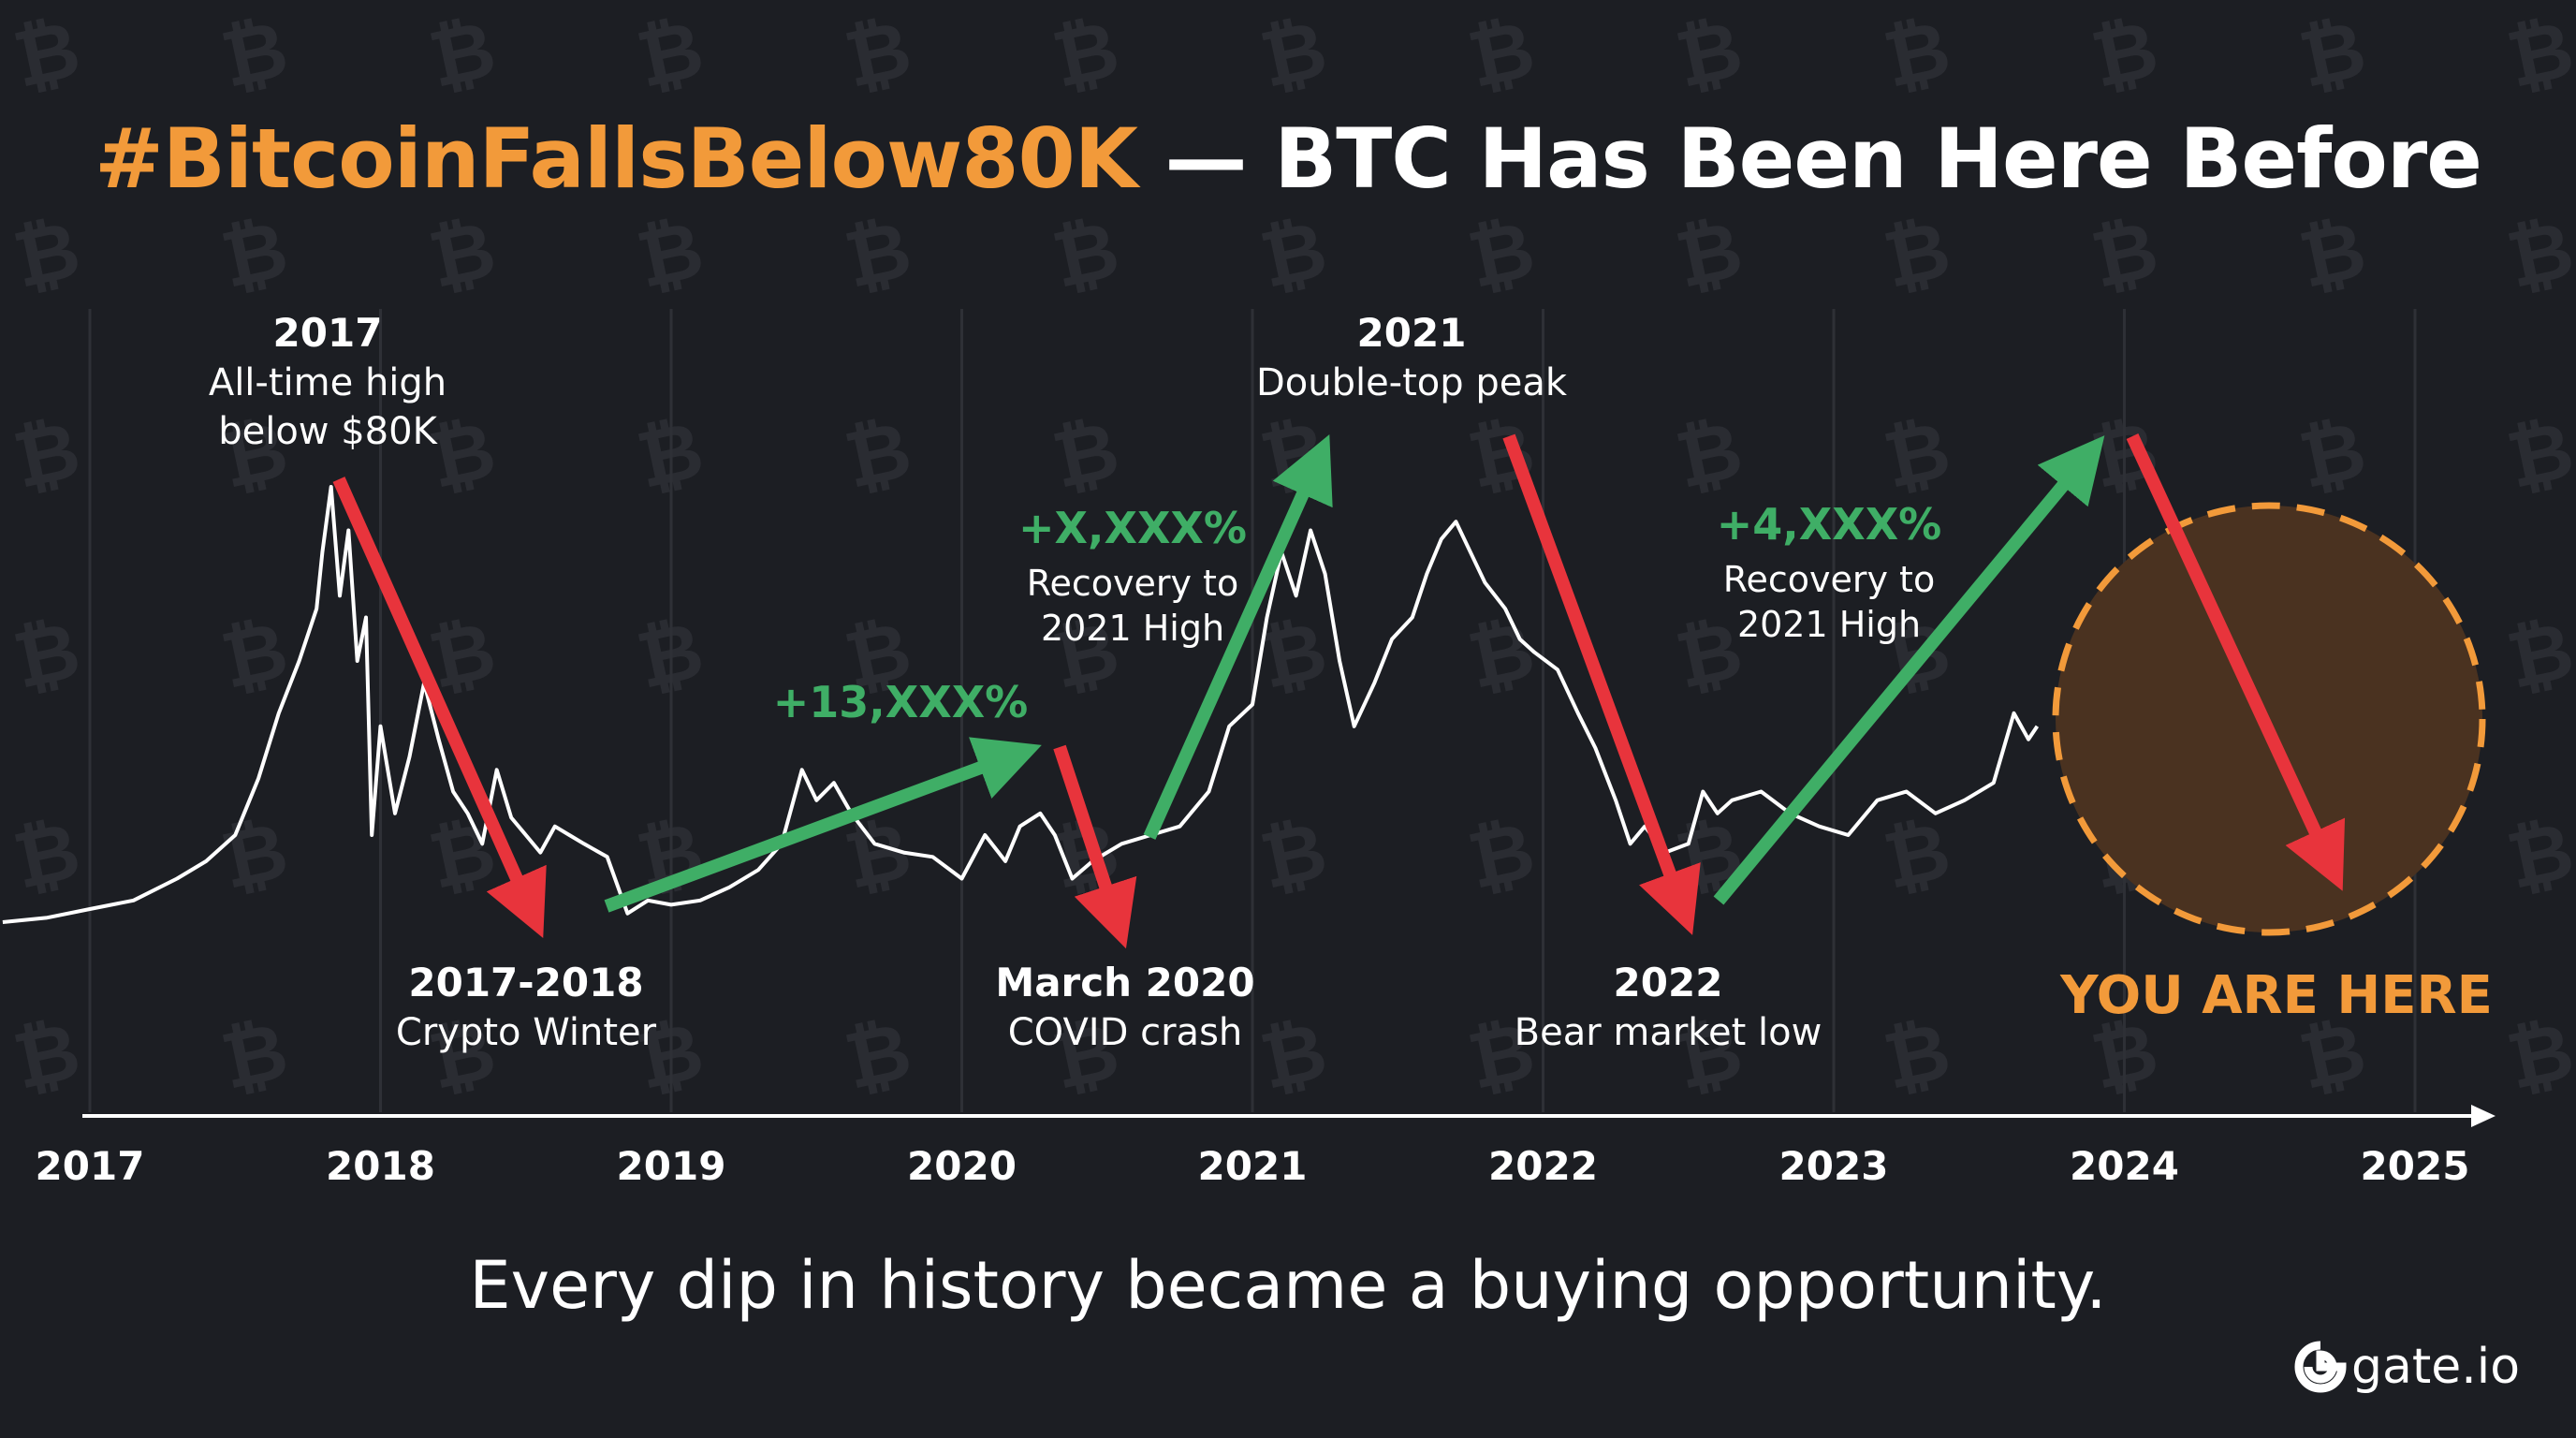 The width and height of the screenshot is (2576, 1438). What do you see at coordinates (2320, 1367) in the screenshot?
I see `gate-logo-icon` at bounding box center [2320, 1367].